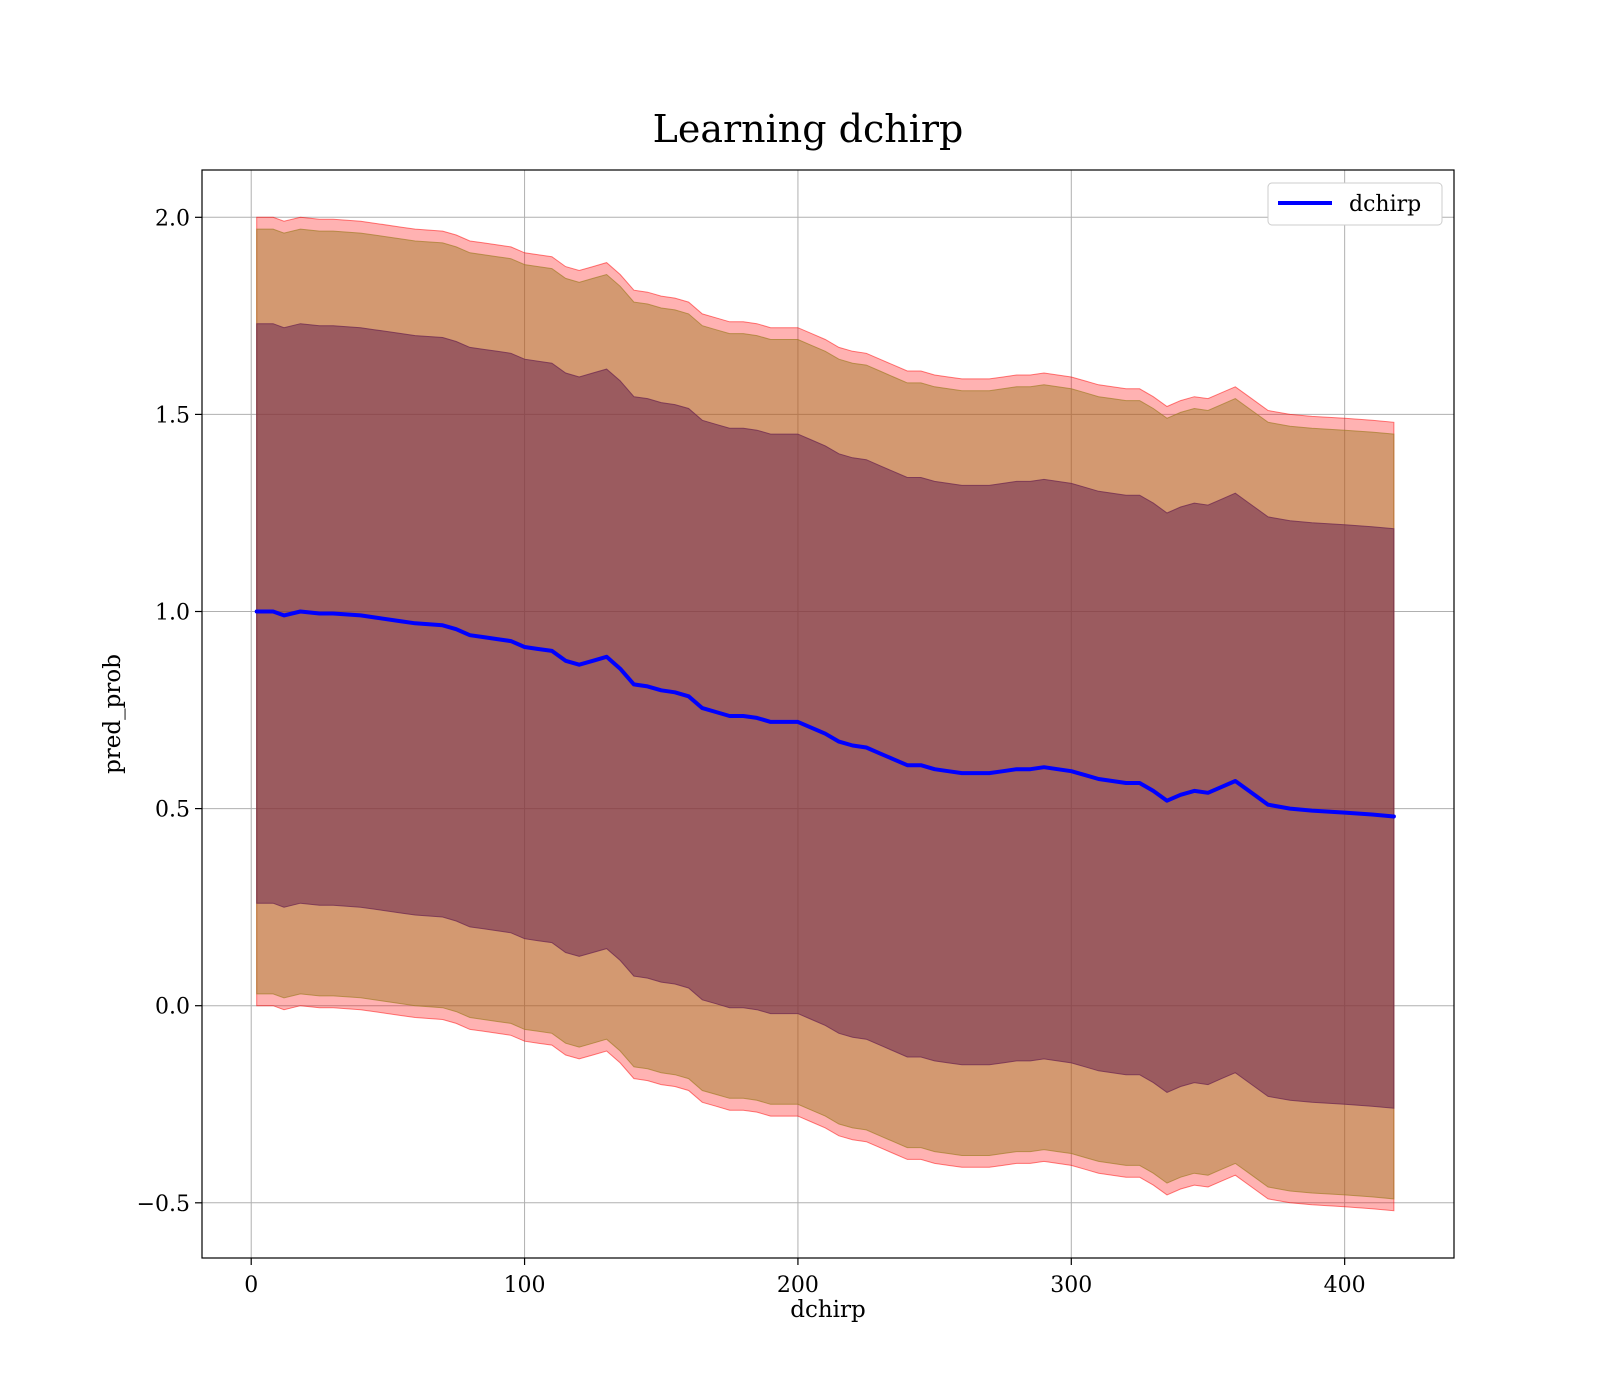 The height and width of the screenshot is (1400, 1600). Describe the element at coordinates (1385, 204) in the screenshot. I see `legend-label-dchirp: dchirp` at that location.